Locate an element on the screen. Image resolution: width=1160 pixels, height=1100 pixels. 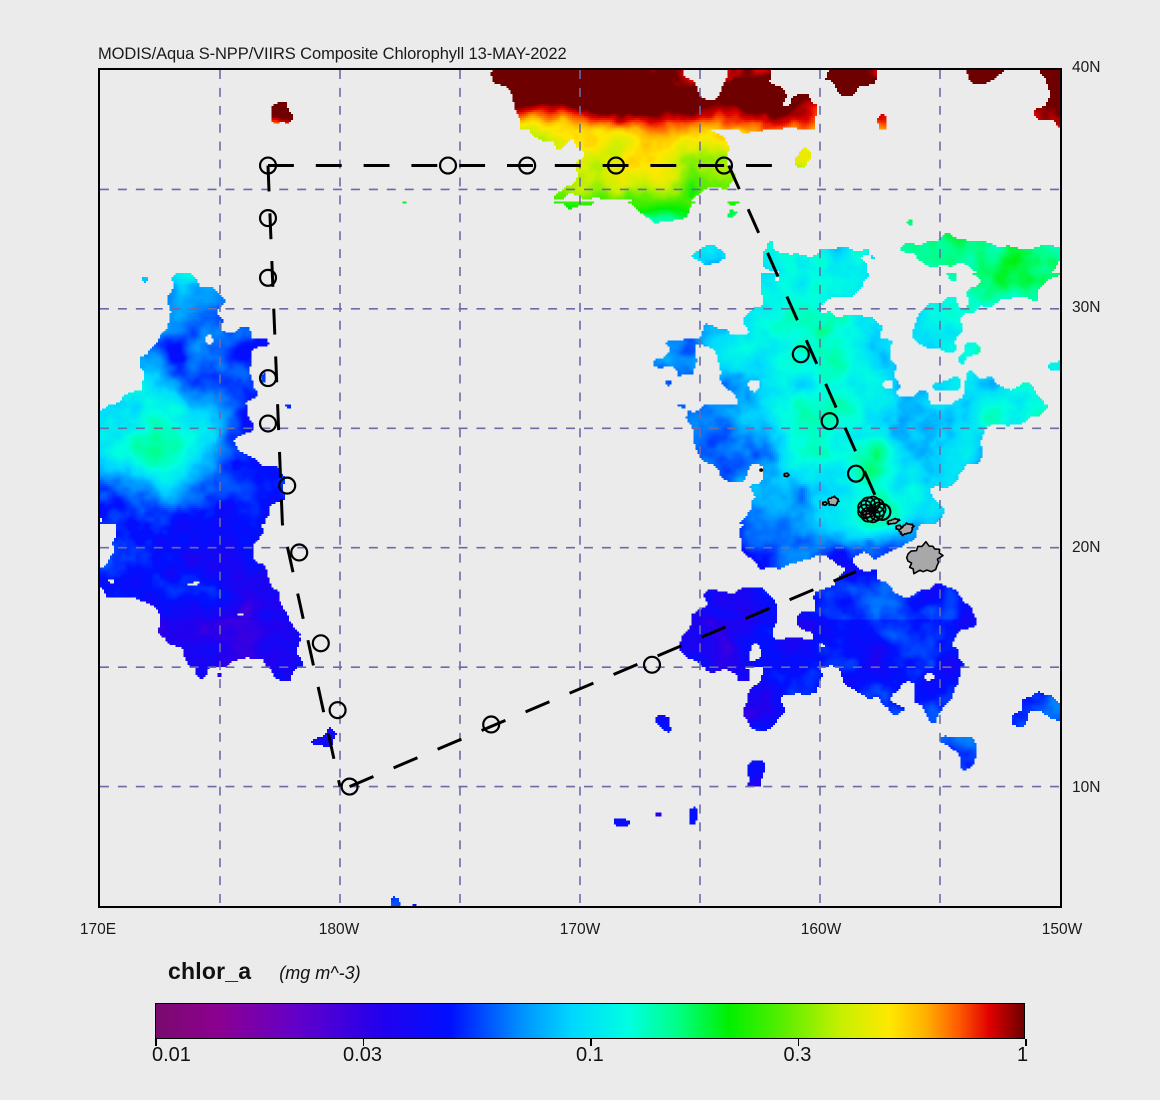
island-hawaii-big-island is located at coordinates (924, 557).